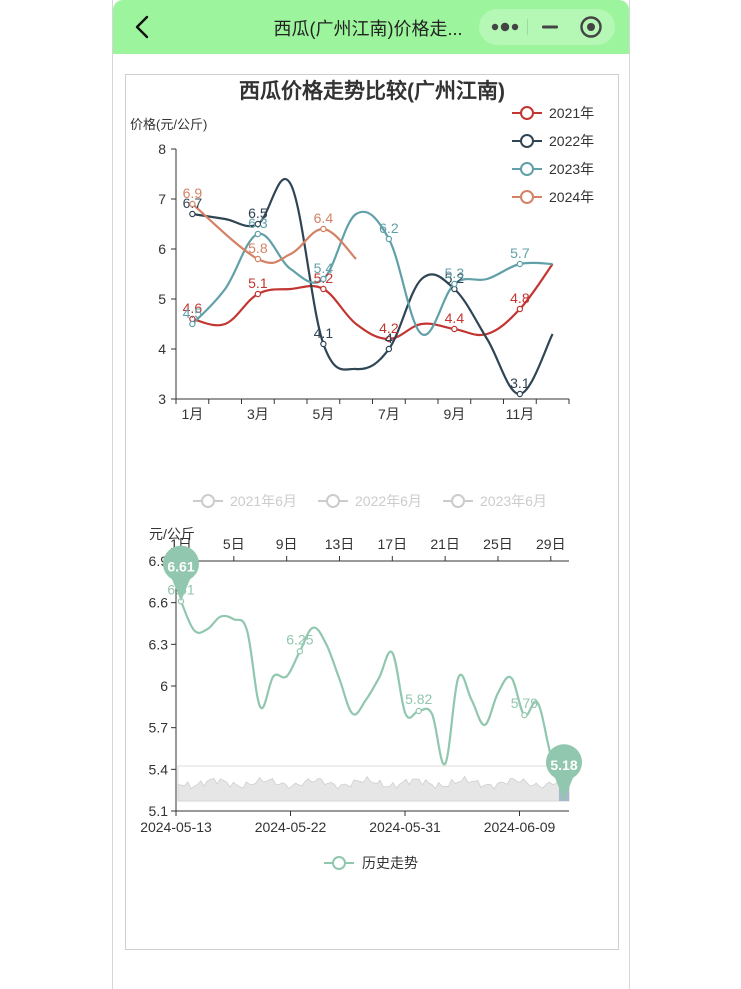 Image resolution: width=741 pixels, height=989 pixels. What do you see at coordinates (162, 149) in the screenshot?
I see `chart1-y-tick-label: 8` at bounding box center [162, 149].